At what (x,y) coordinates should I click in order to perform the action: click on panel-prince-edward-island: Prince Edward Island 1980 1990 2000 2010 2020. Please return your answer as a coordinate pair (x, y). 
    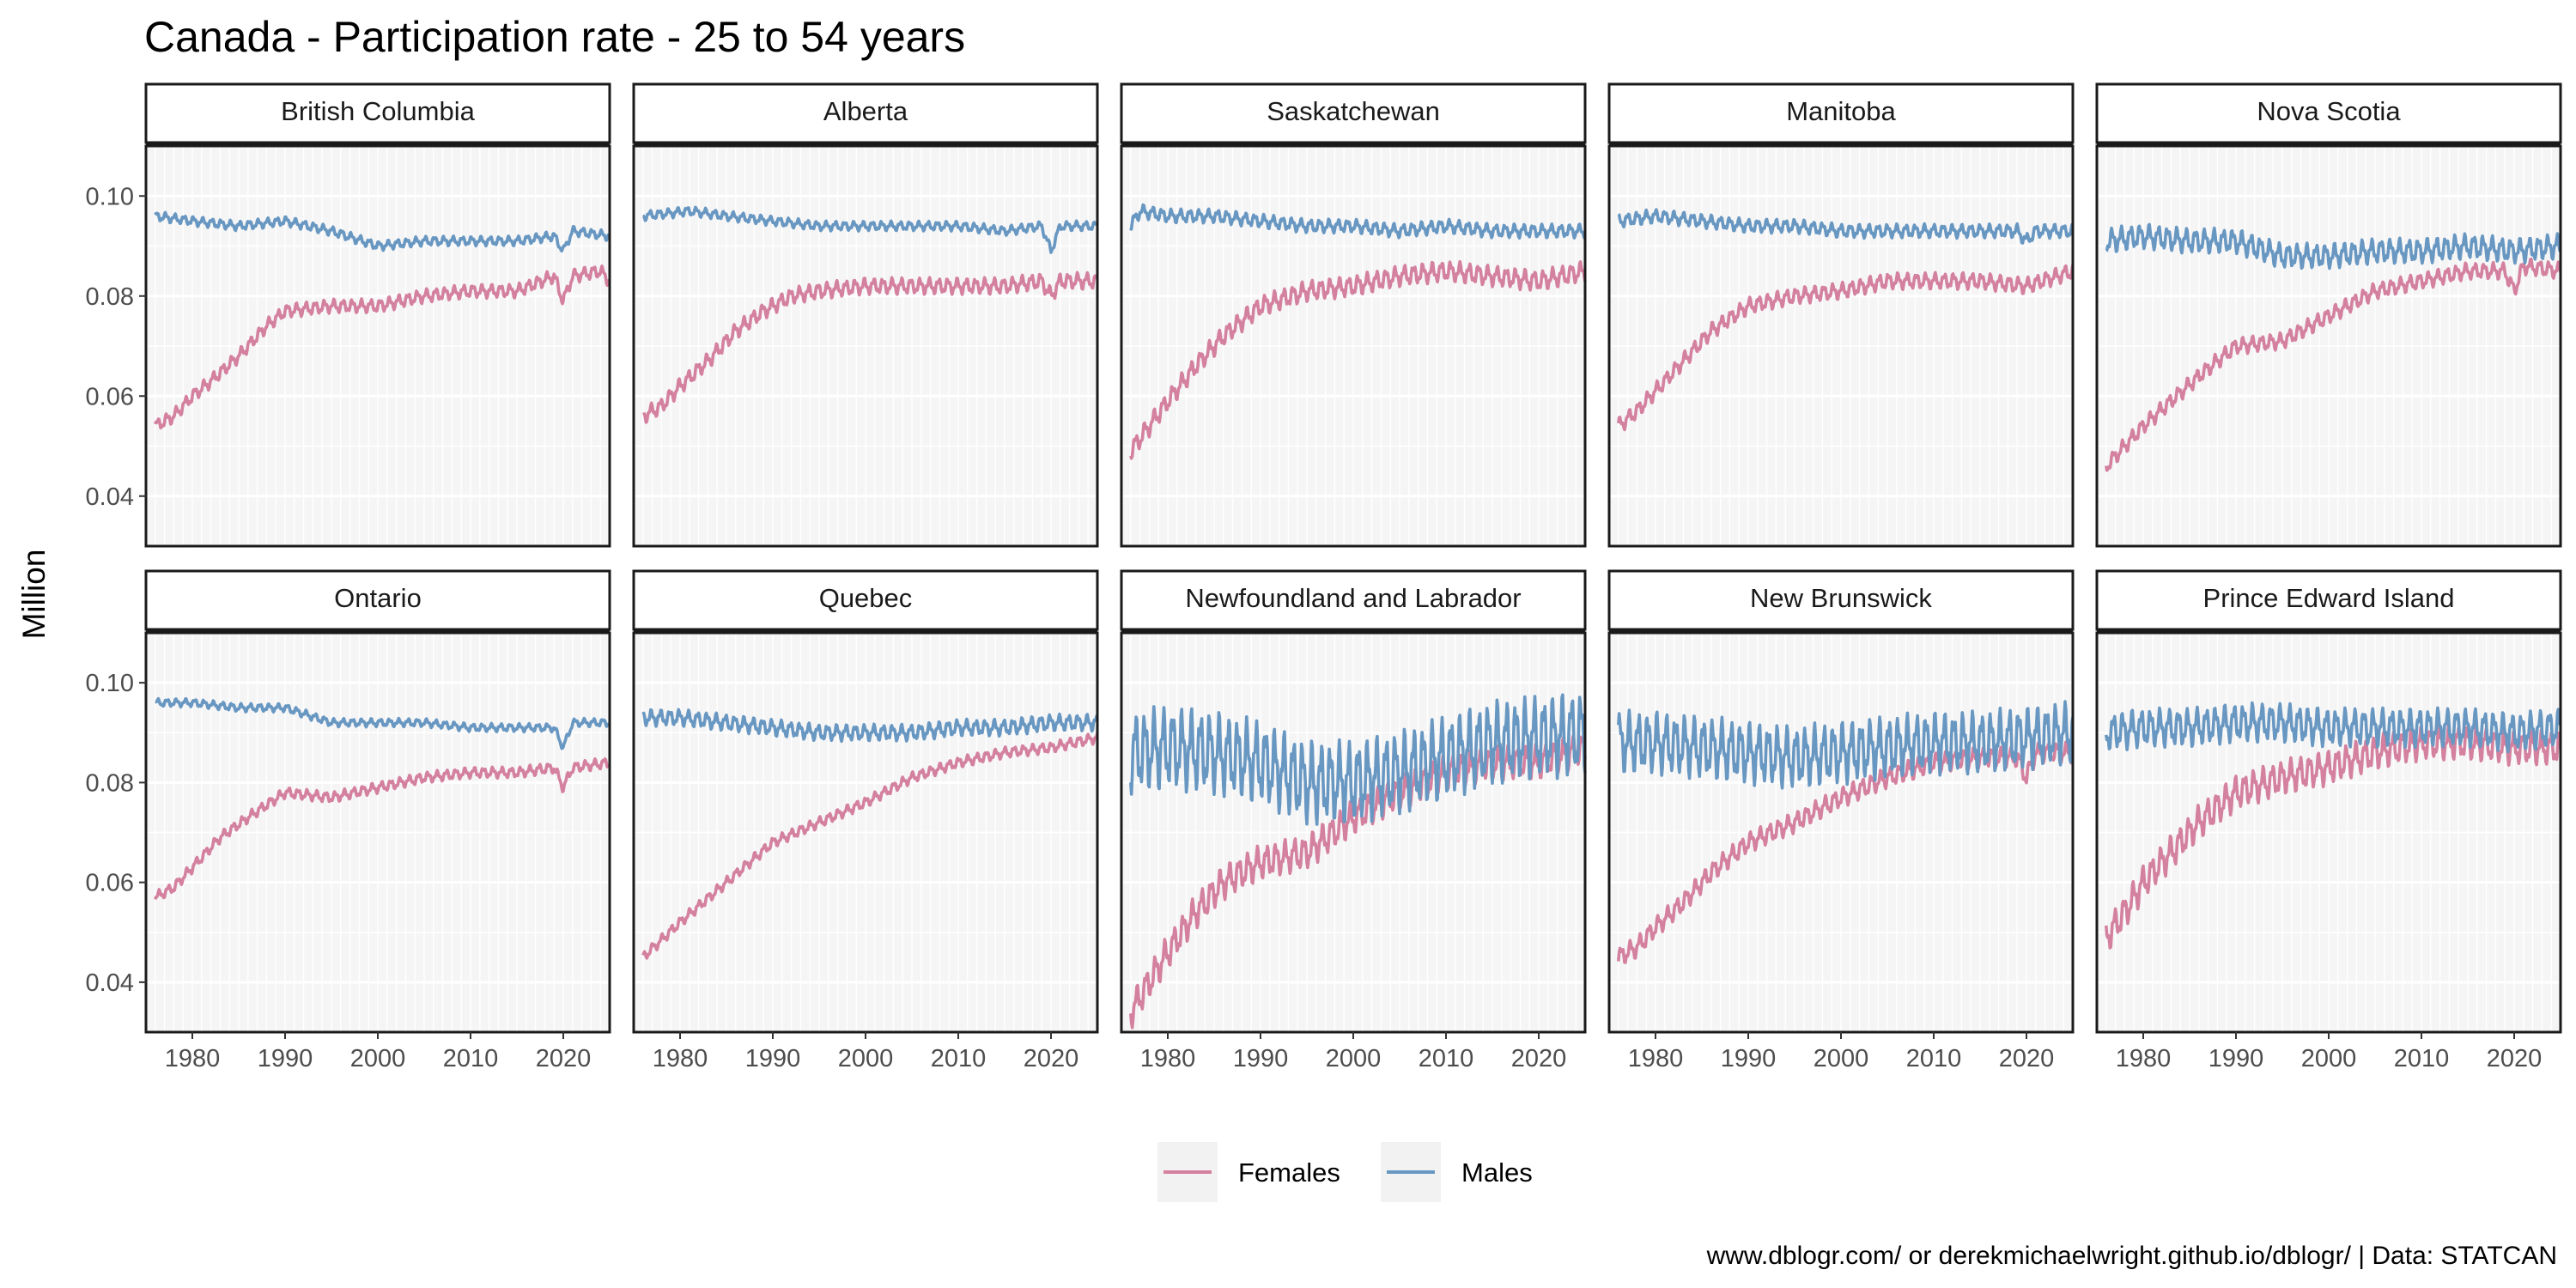
    Looking at the image, I should click on (2328, 821).